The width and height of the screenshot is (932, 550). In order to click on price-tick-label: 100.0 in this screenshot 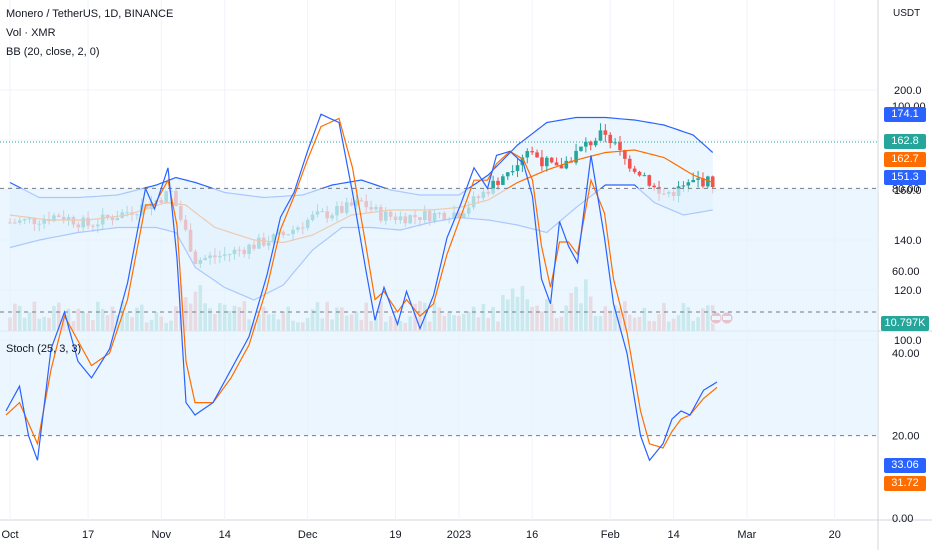, I will do `click(908, 341)`.